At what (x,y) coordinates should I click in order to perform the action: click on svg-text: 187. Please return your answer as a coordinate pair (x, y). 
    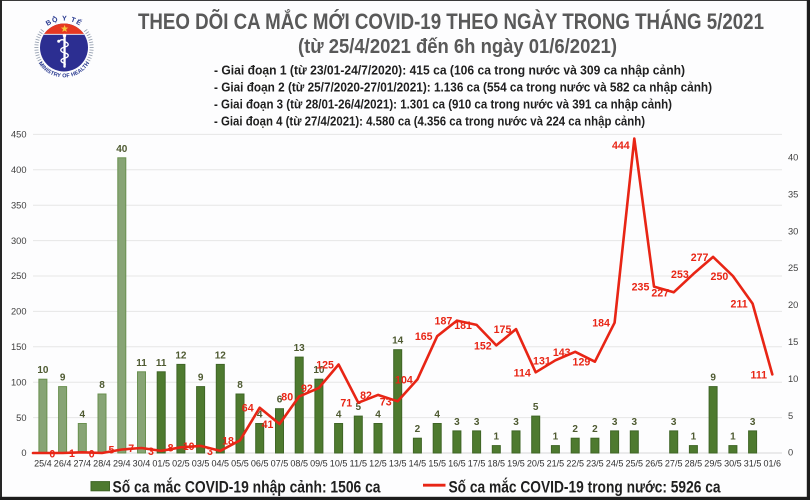
    Looking at the image, I should click on (444, 322).